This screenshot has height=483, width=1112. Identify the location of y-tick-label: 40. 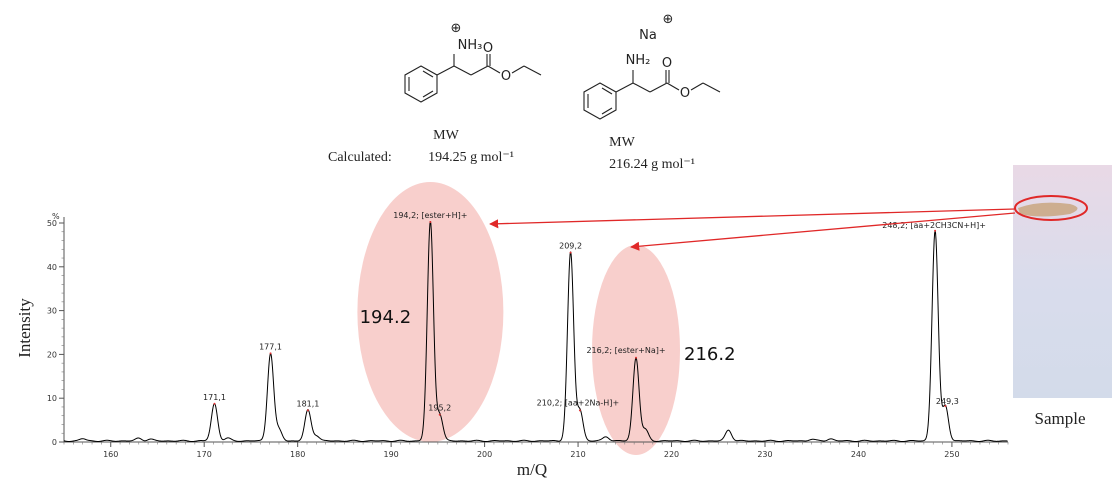
(52, 267).